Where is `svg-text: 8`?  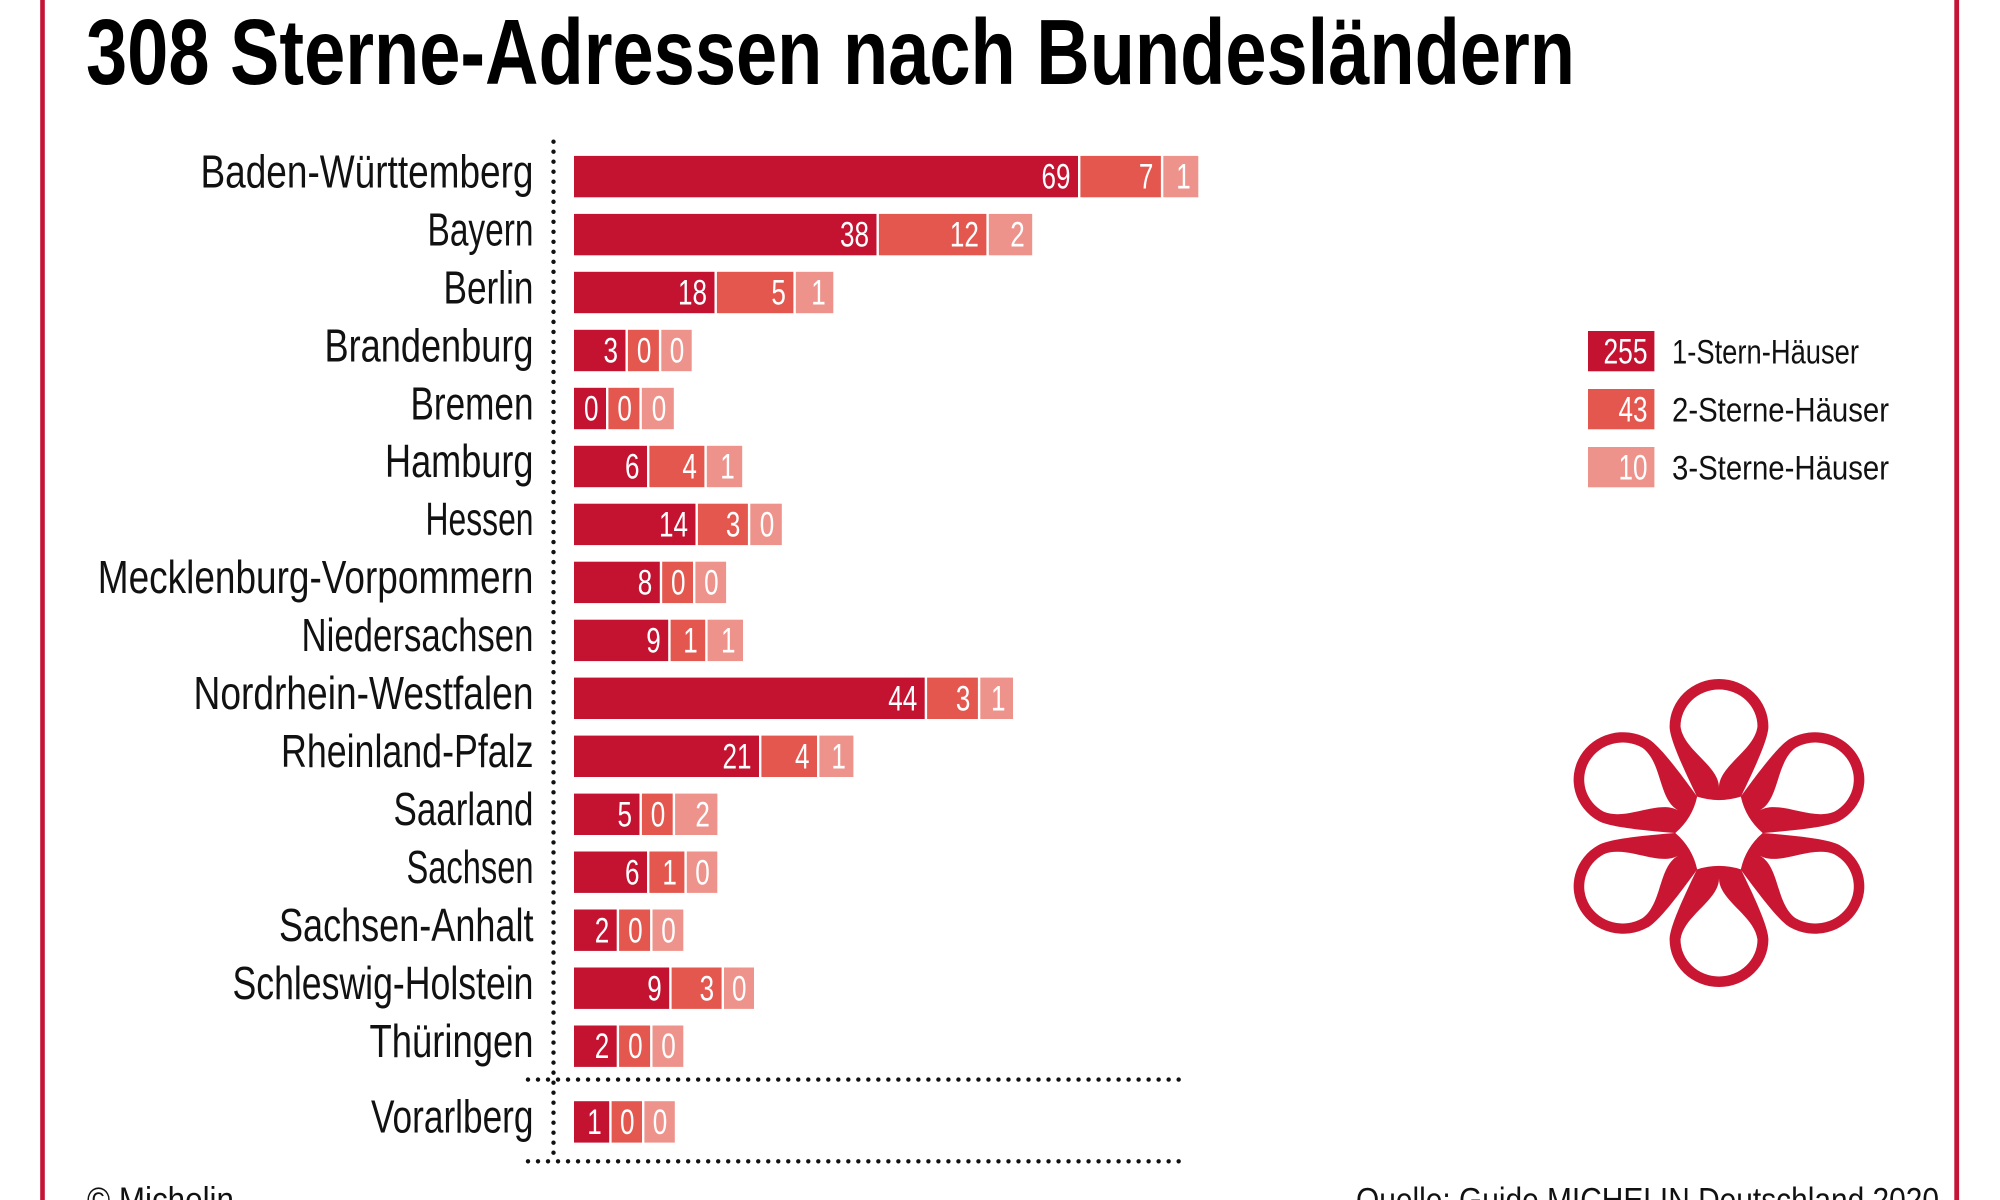
svg-text: 8 is located at coordinates (645, 583).